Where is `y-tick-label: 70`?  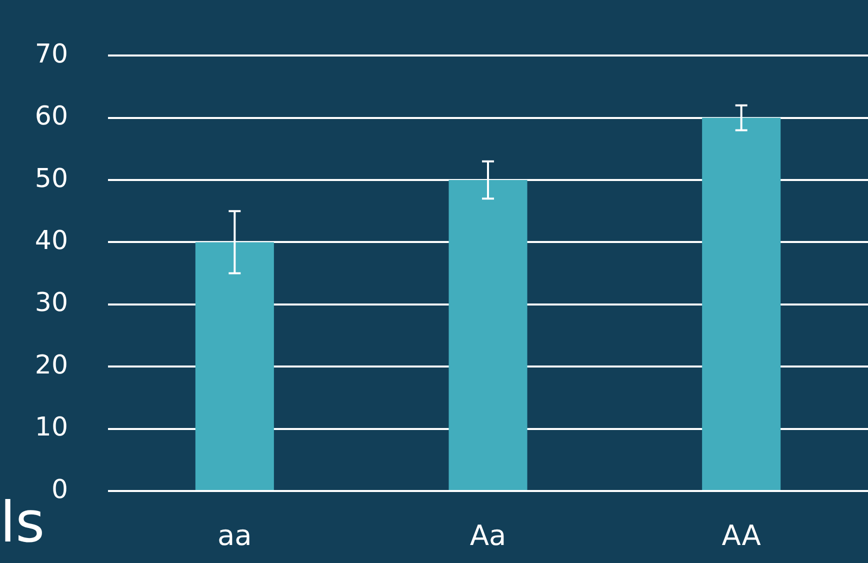 y-tick-label: 70 is located at coordinates (51, 54).